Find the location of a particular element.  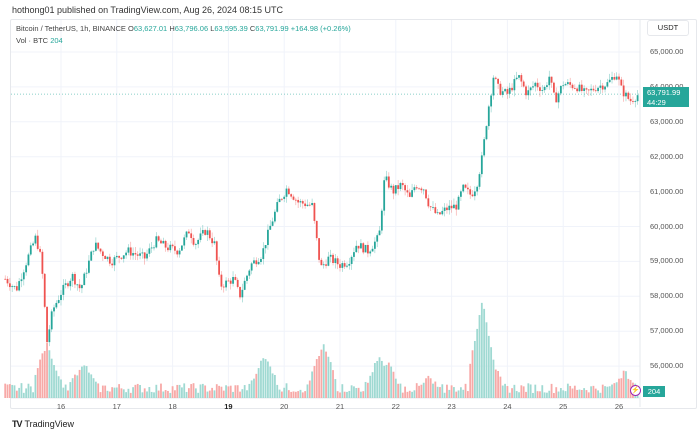

low-label: L is located at coordinates (212, 28).